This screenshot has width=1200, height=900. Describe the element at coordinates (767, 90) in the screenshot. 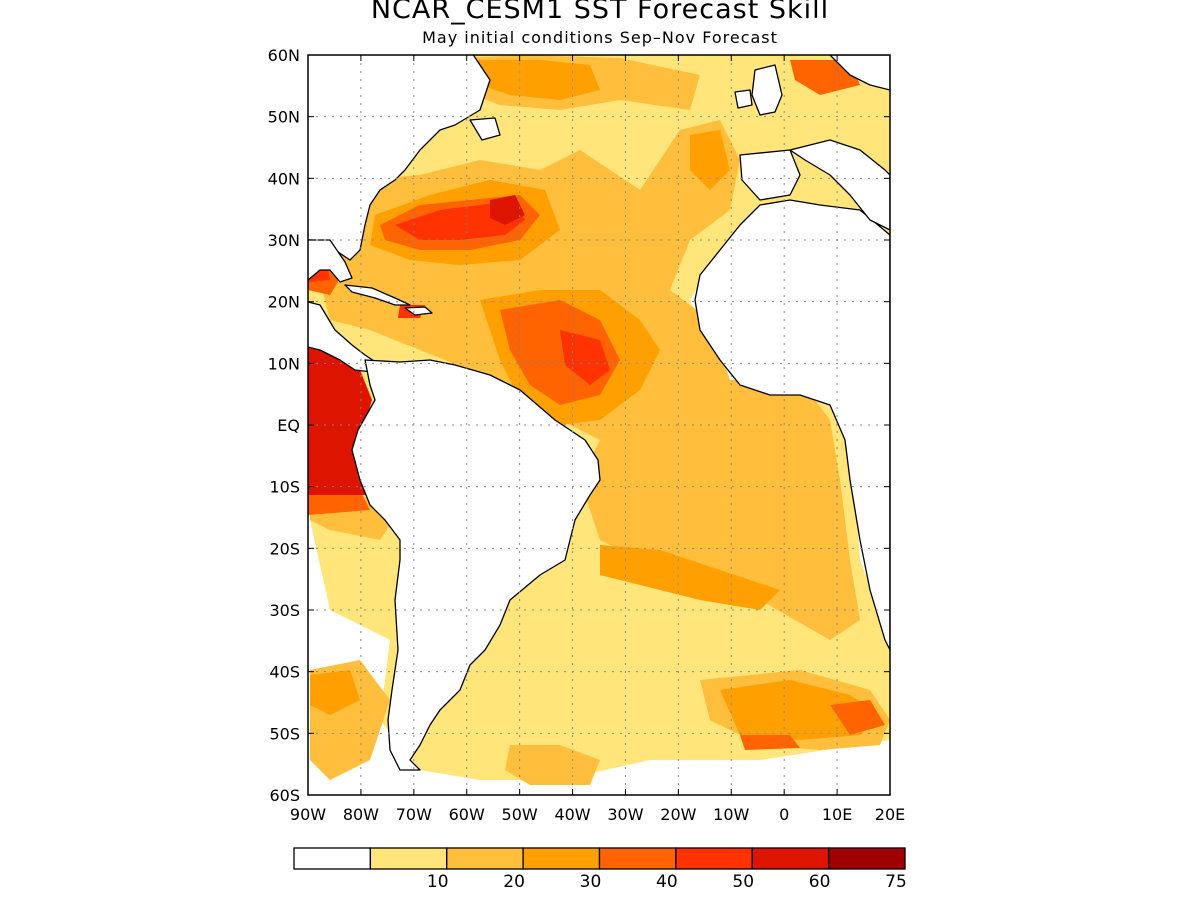

I see `land-british-isles` at that location.